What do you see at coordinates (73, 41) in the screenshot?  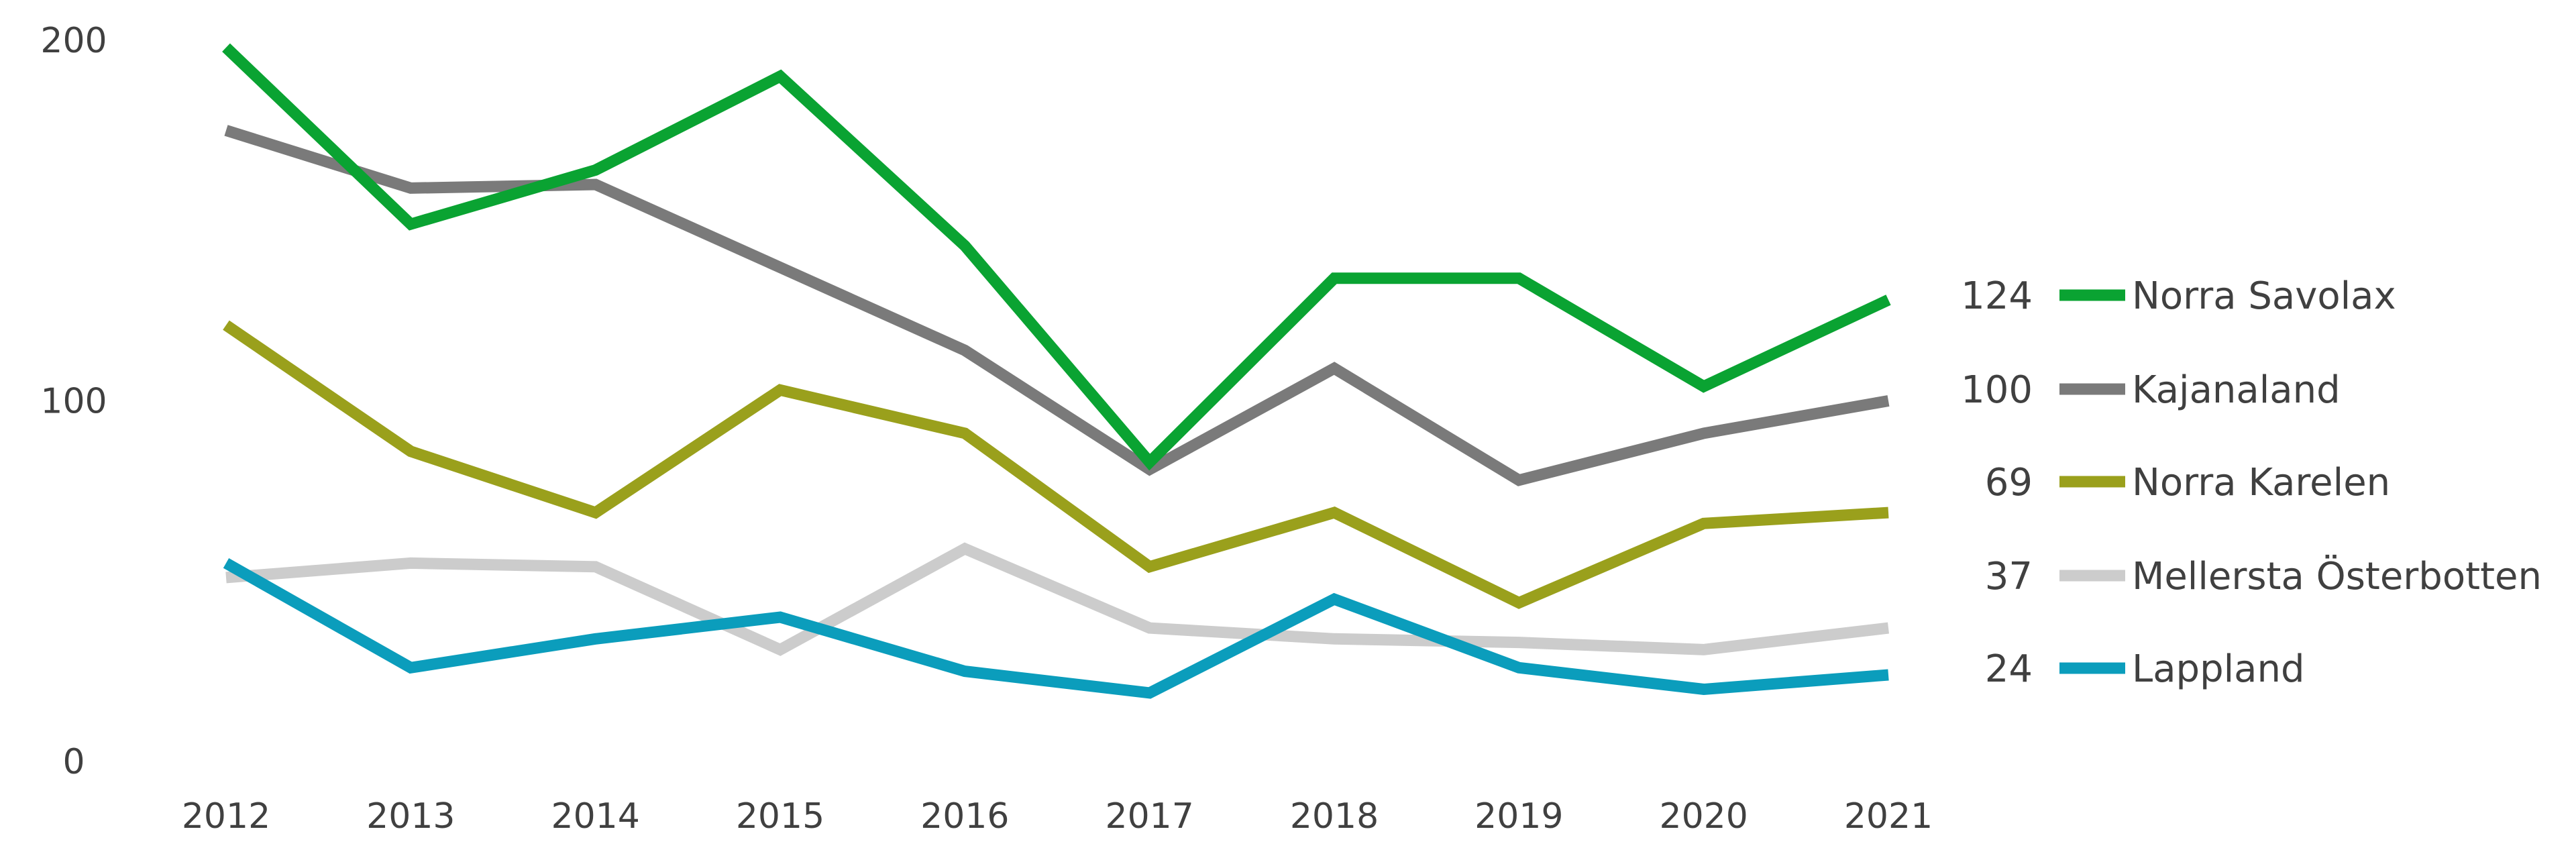 I see `y-tick-label: 200` at bounding box center [73, 41].